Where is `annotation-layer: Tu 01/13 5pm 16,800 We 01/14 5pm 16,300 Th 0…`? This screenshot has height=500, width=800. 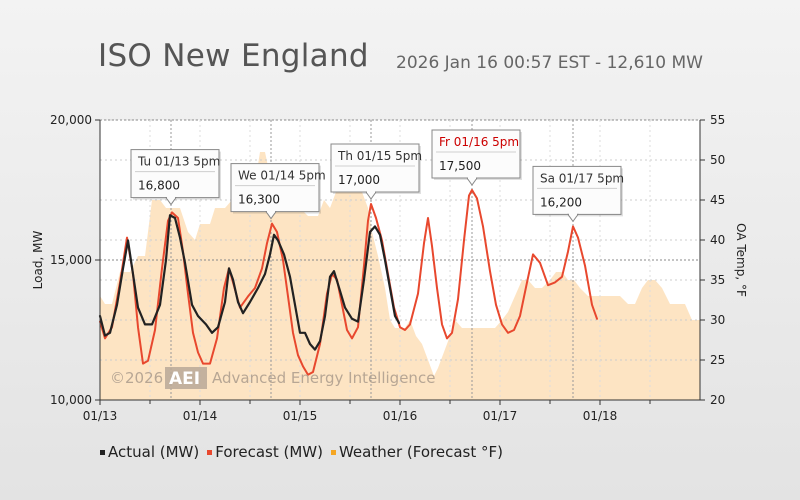
annotation-layer: Tu 01/13 5pm 16,800 We 01/14 5pm 16,300 Th 0… is located at coordinates (377, 176).